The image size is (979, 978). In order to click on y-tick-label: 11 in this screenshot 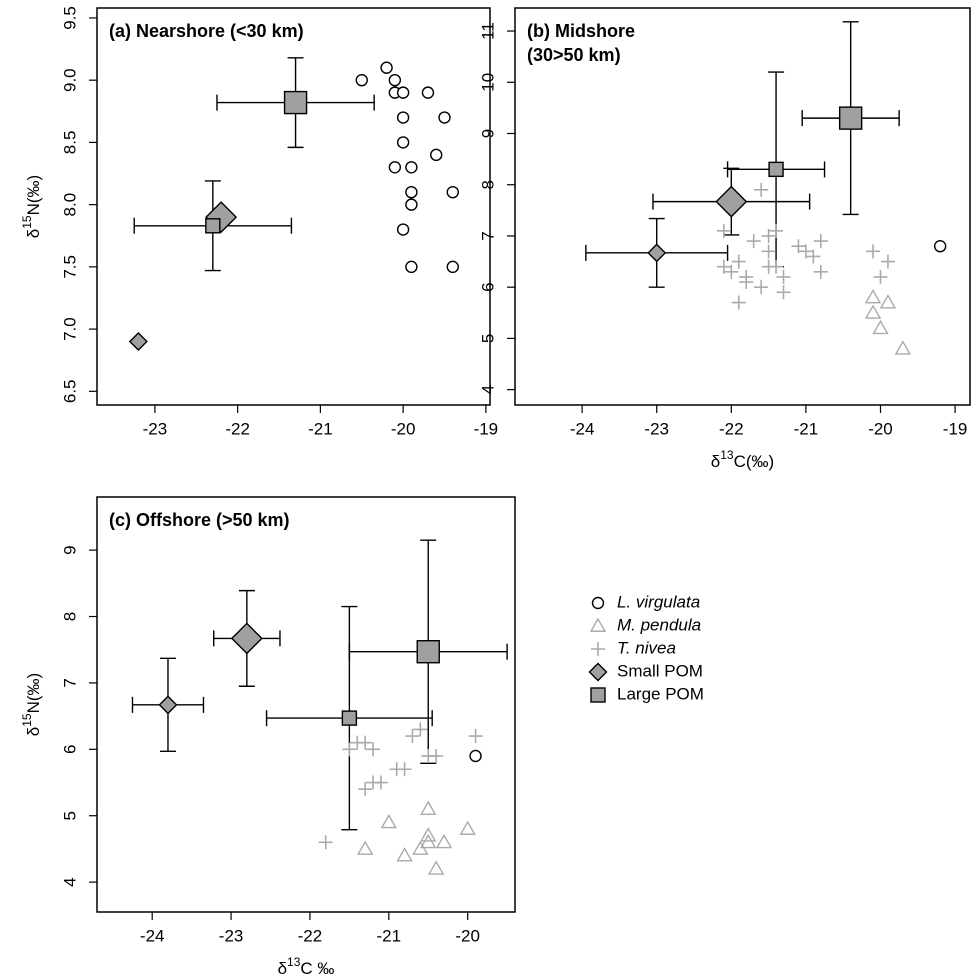, I will do `click(487, 31)`.